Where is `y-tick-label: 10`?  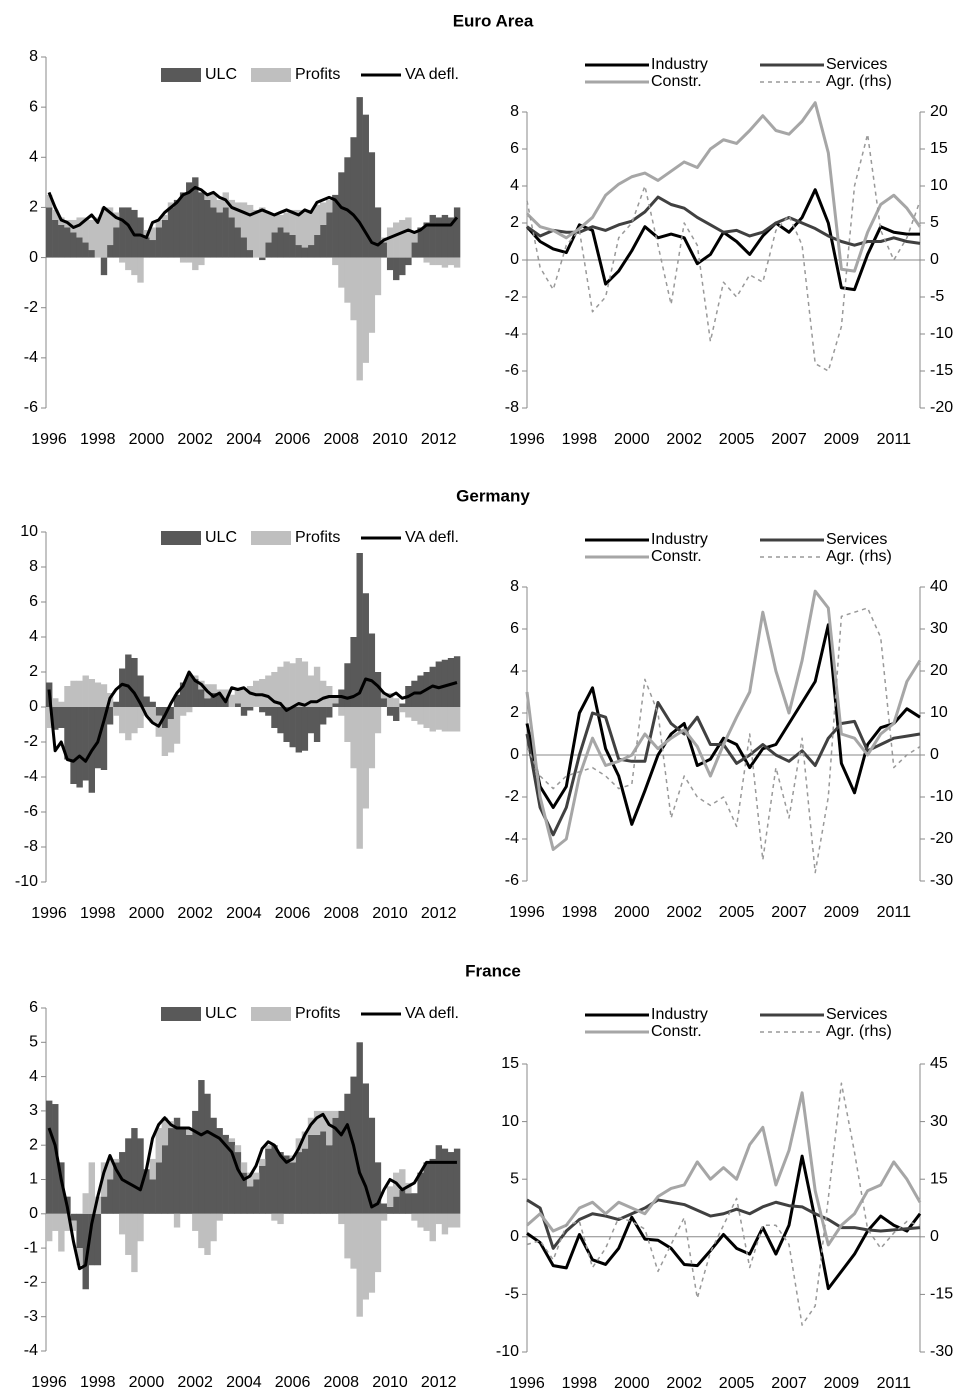 y-tick-label: 10 is located at coordinates (510, 1121).